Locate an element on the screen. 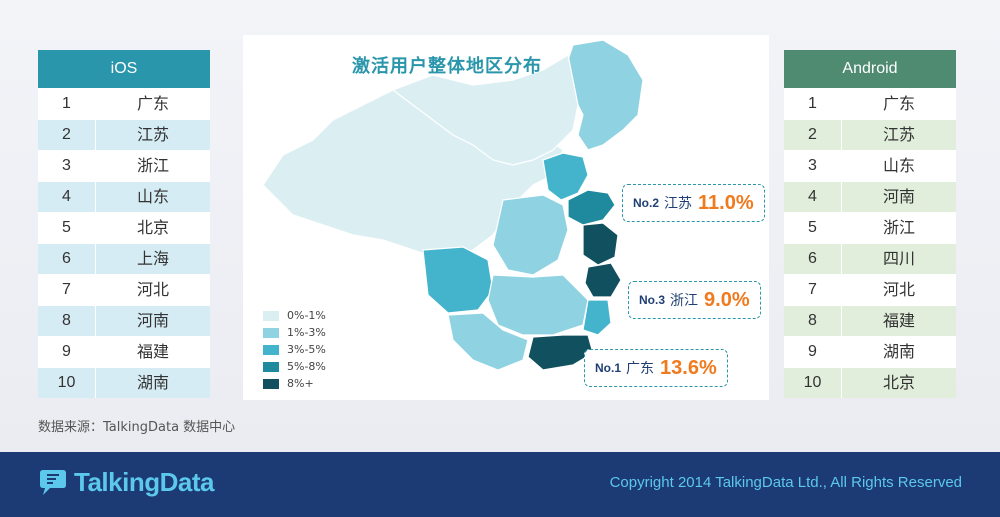 The width and height of the screenshot is (1000, 517). android-row: 8 福建 is located at coordinates (870, 320).